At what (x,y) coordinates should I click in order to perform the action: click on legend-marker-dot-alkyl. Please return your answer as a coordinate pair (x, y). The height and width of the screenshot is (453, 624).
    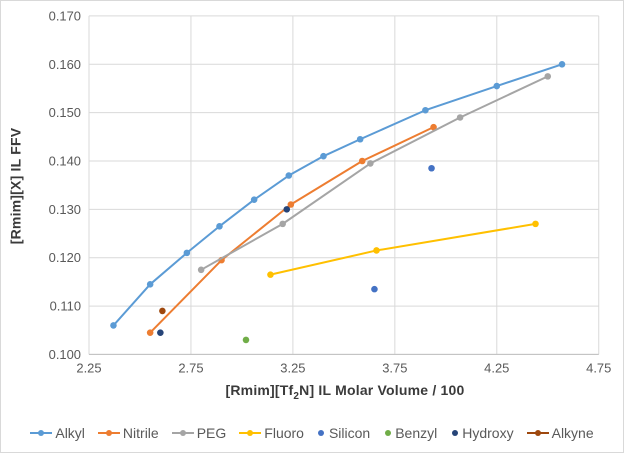
    Looking at the image, I should click on (41, 433).